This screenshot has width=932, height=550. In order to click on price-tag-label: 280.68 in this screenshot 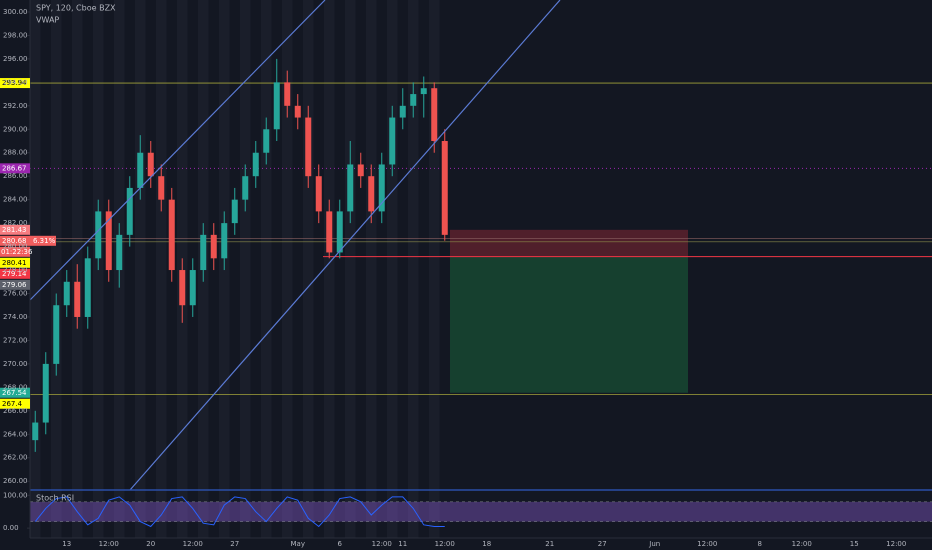, I will do `click(14, 241)`.